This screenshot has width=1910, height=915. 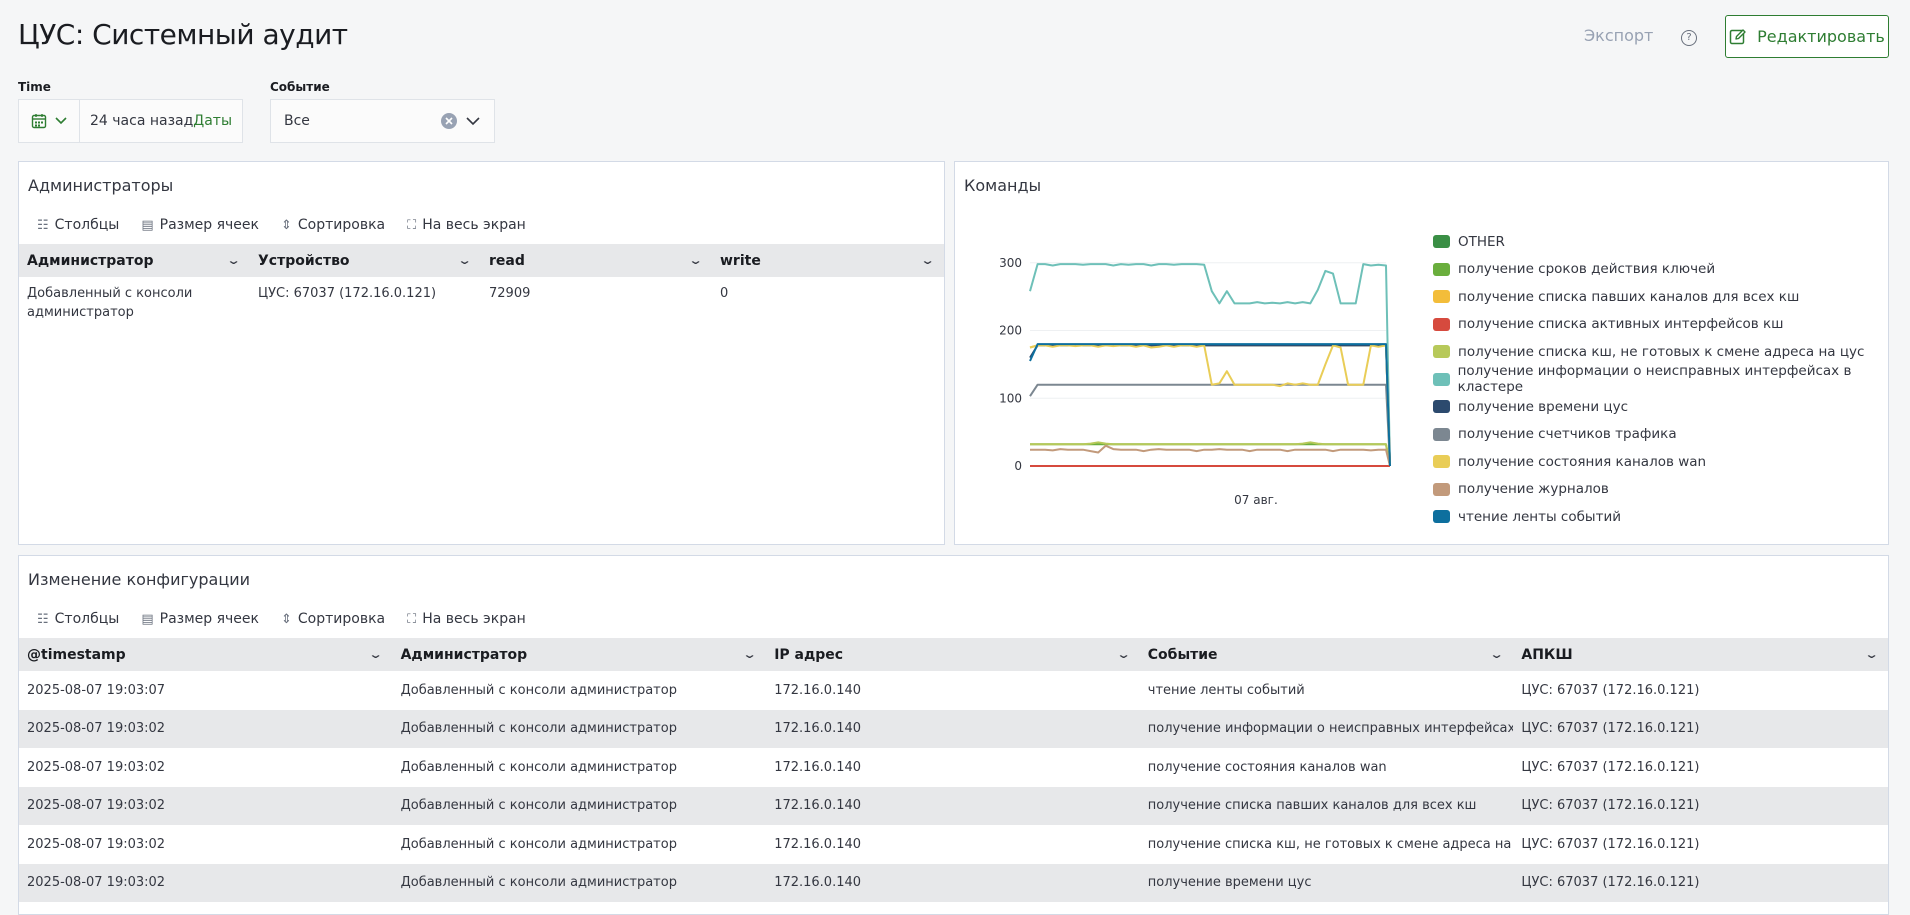 I want to click on legend-label: получение состояния каналов wan, so click(x=1582, y=461).